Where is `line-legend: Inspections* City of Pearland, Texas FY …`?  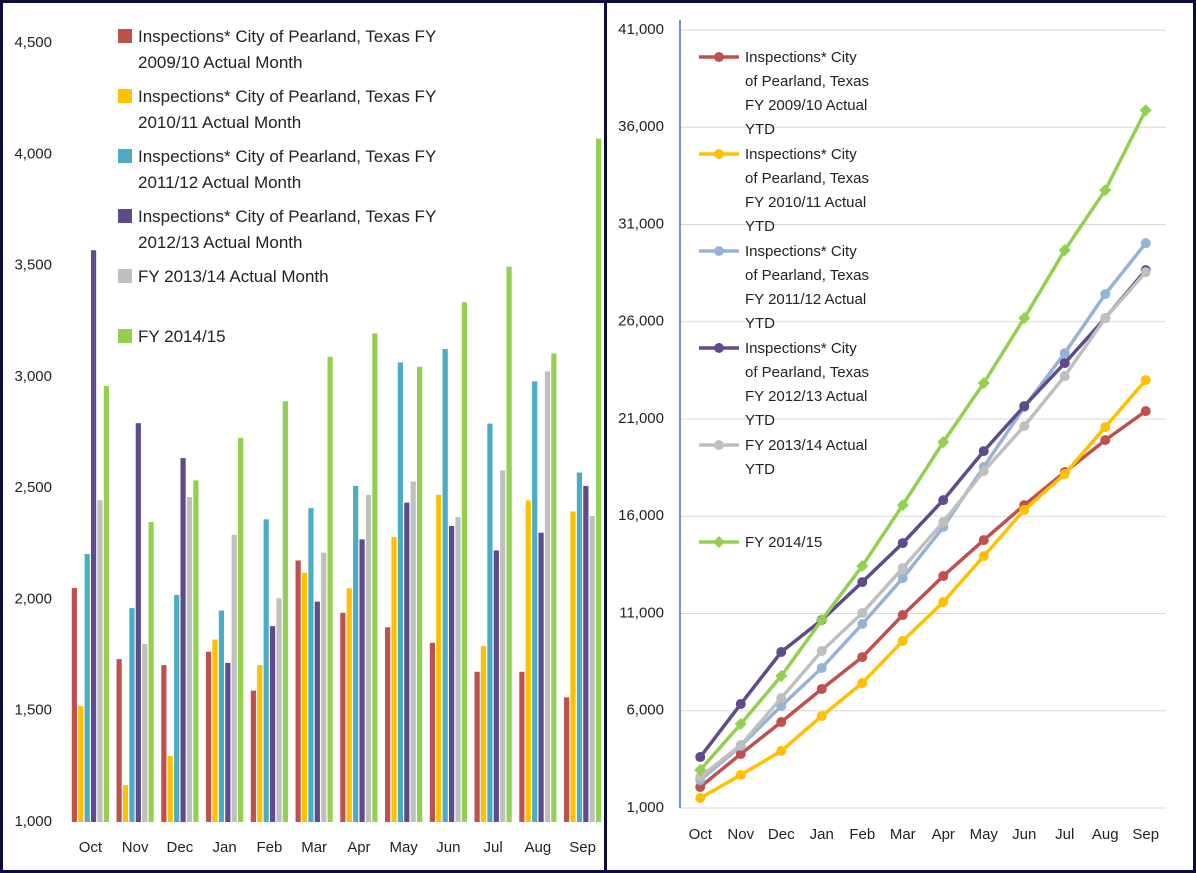 line-legend: Inspections* City of Pearland, Texas FY … is located at coordinates (784, 337).